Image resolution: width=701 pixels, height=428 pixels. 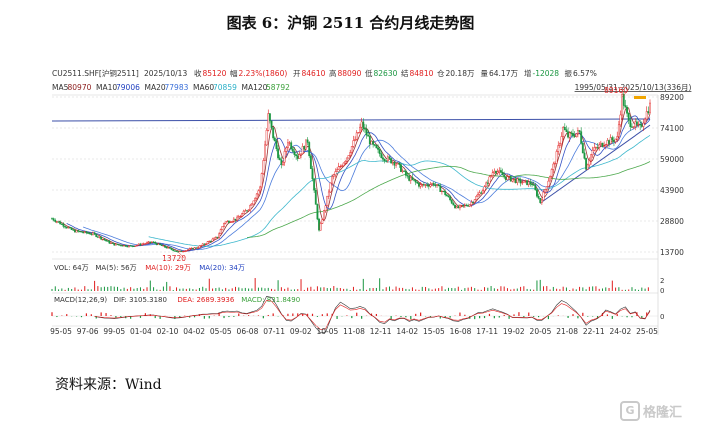 What do you see at coordinates (633, 87) in the screenshot?
I see `date-range-label: 1995/05/31-2025/10/13(336月)` at bounding box center [633, 87].